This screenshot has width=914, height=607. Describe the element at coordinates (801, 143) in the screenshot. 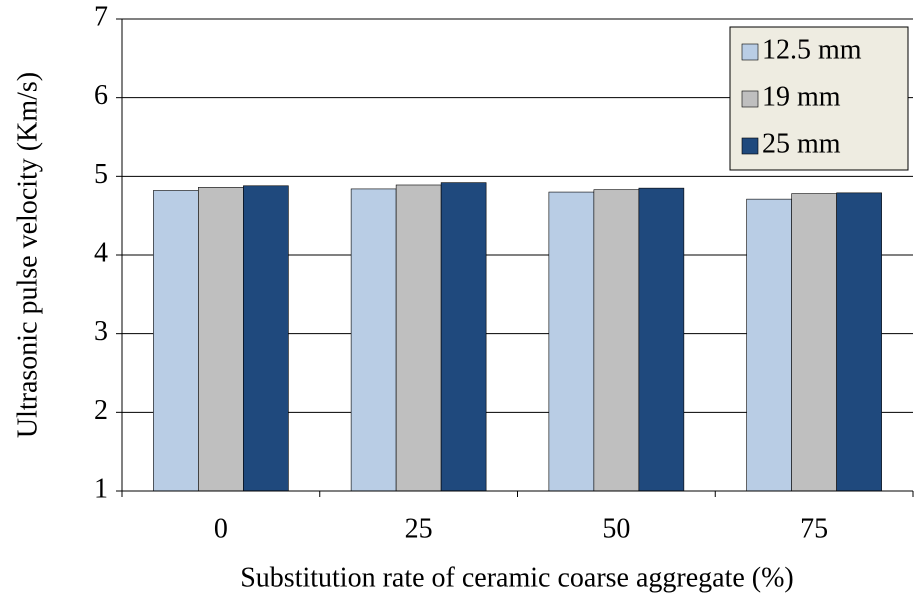

I see `legend-label: 25 mm` at that location.